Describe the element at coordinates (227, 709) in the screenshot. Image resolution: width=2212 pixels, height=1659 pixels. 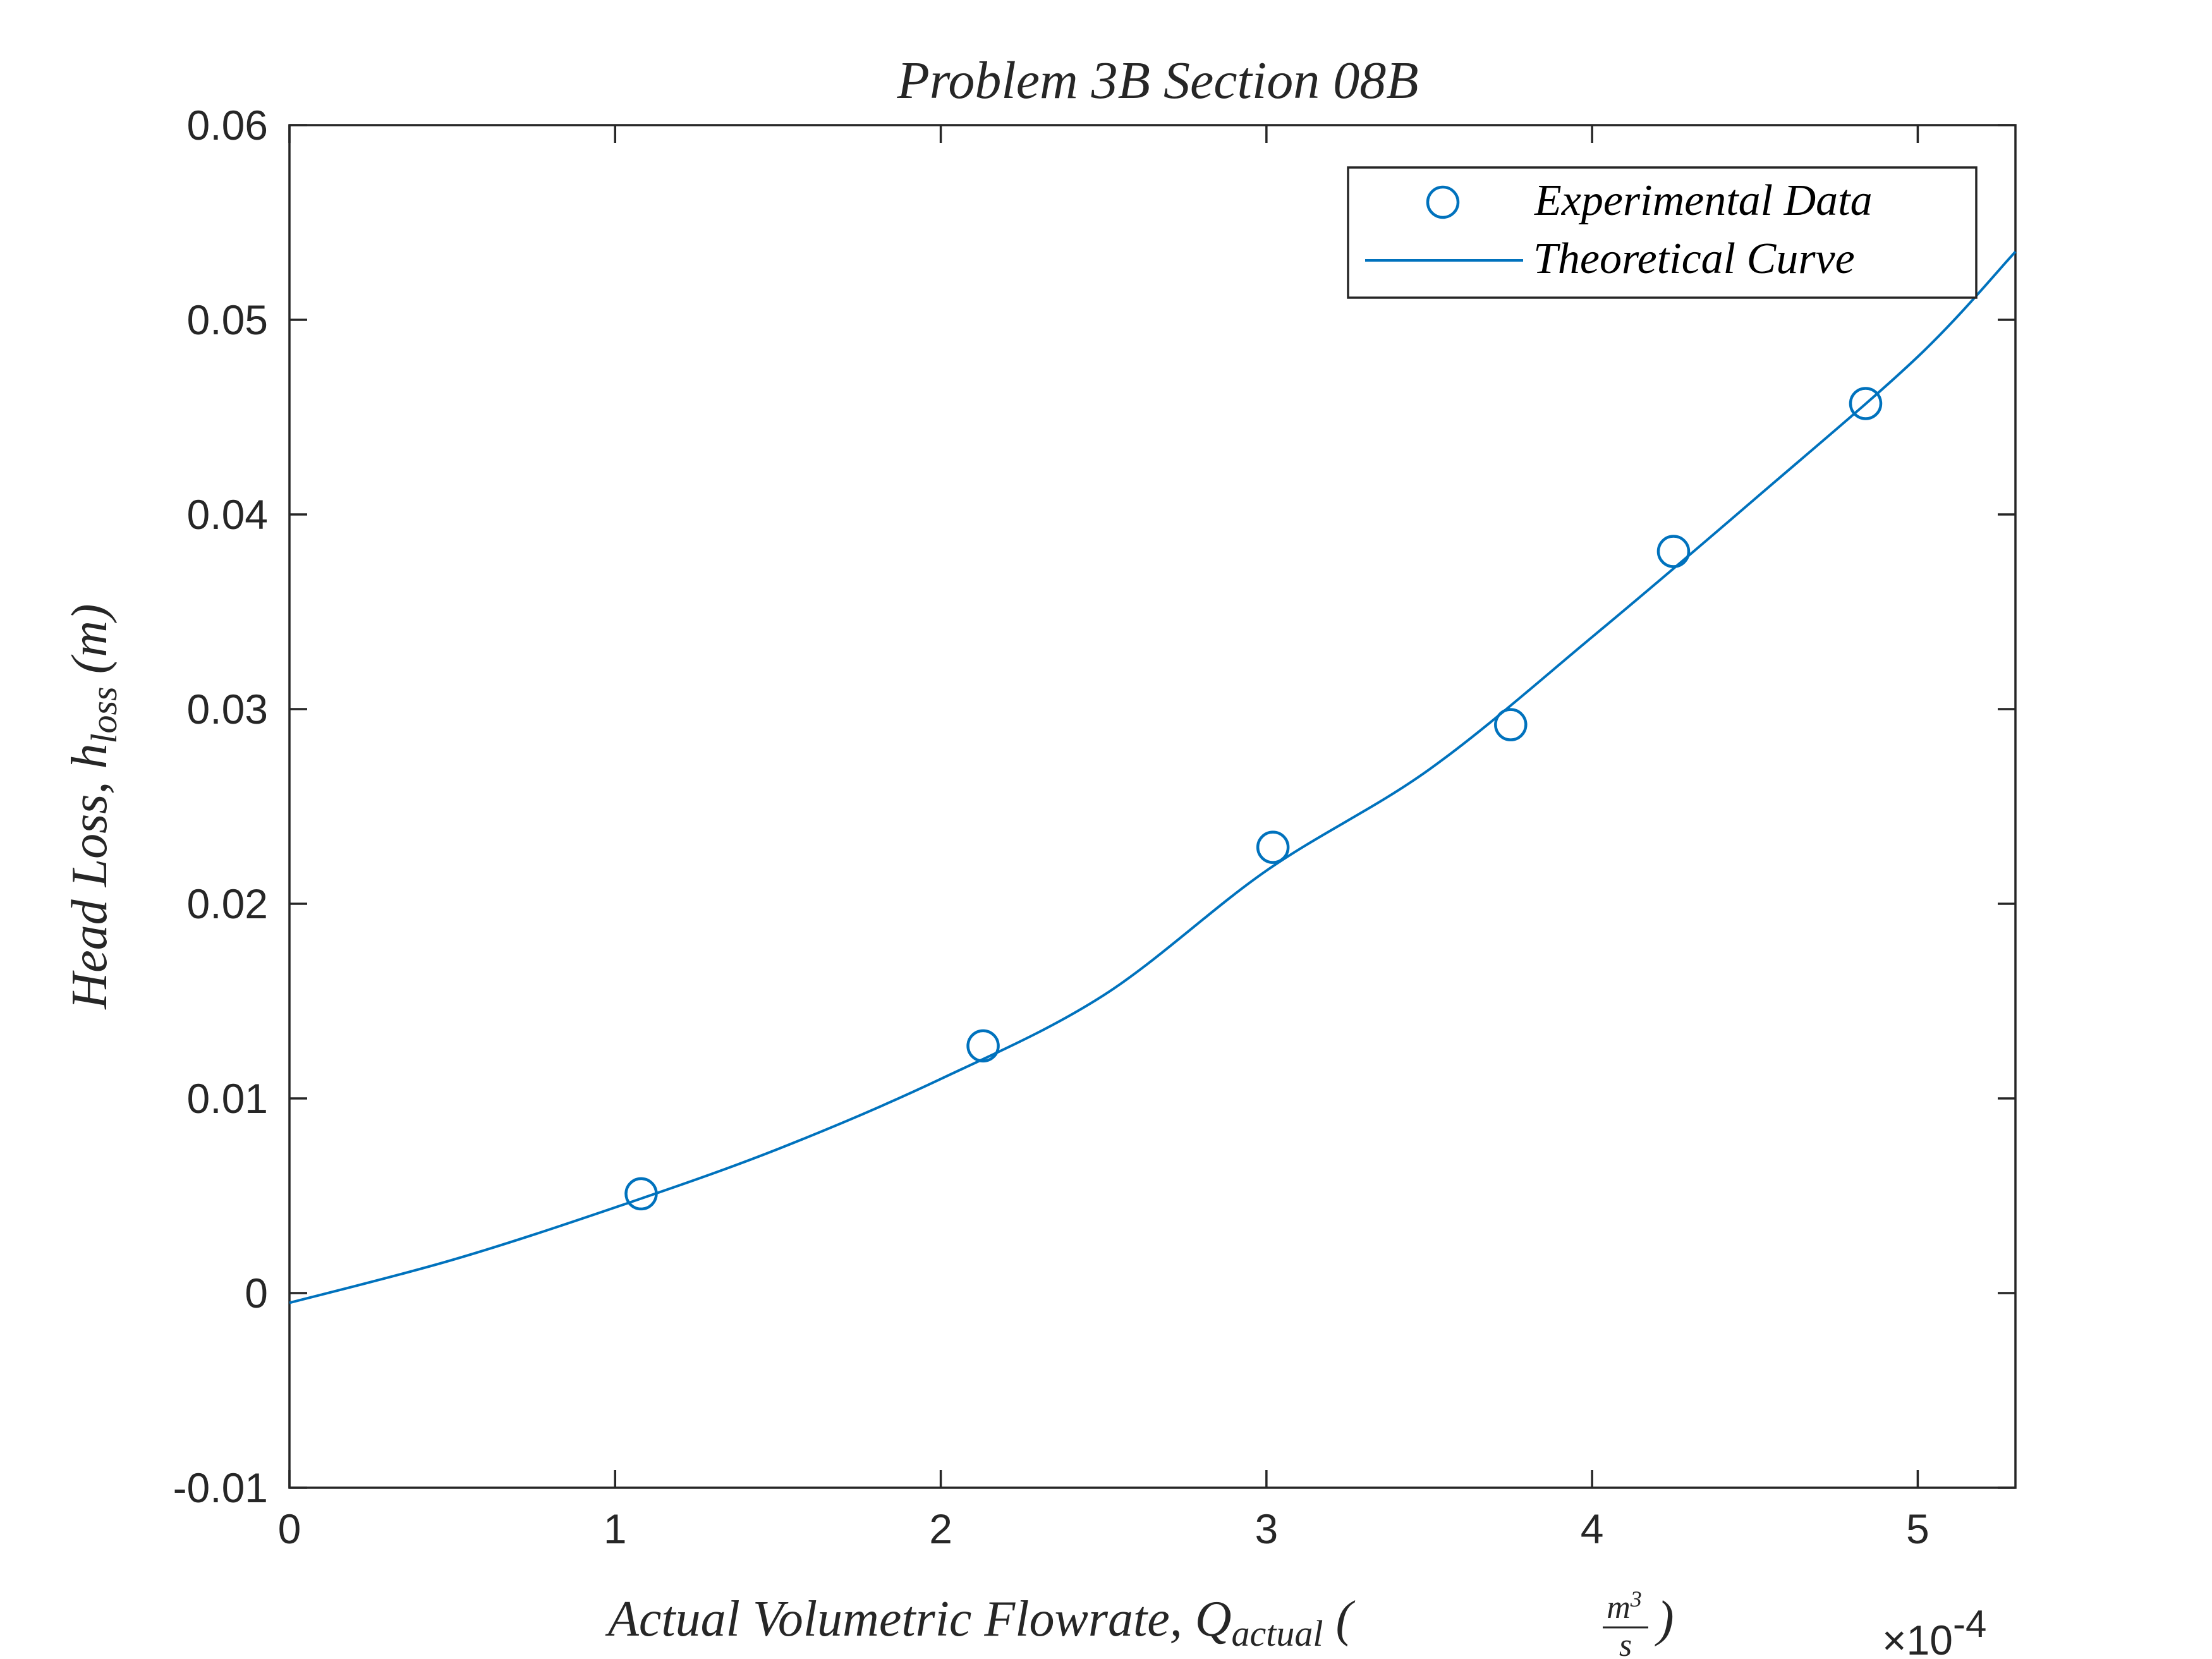
I see `y-tick-label: 0.03` at that location.